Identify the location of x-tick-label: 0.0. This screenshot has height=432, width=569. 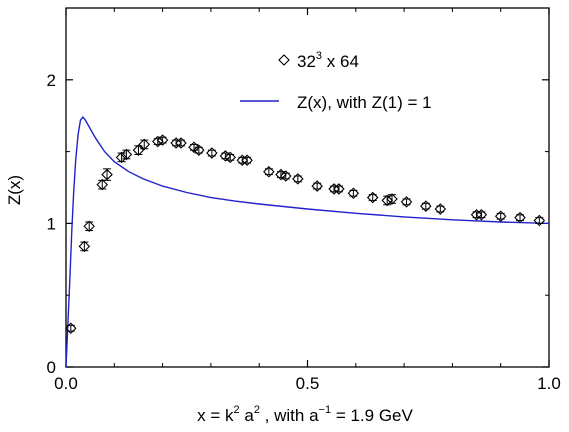
(66, 383).